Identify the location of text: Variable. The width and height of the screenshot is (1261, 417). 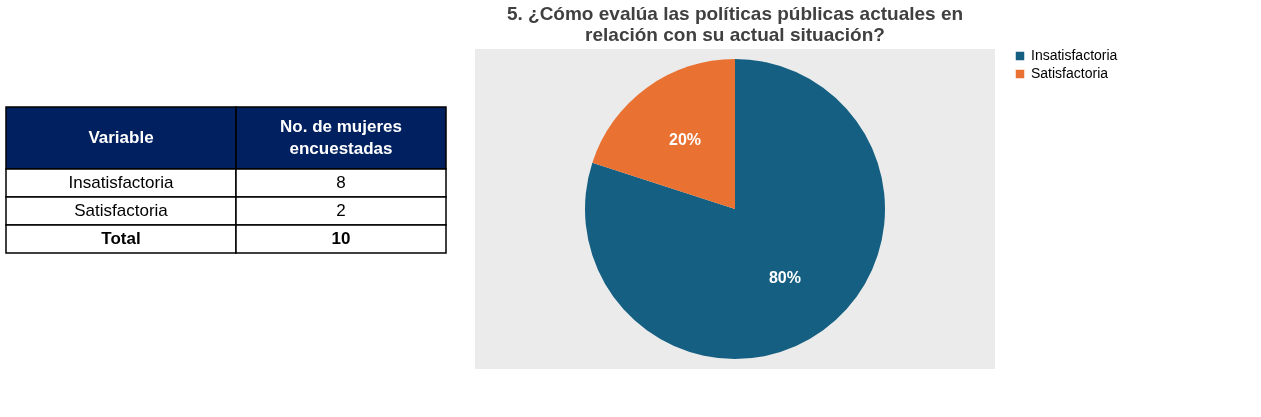
(121, 137).